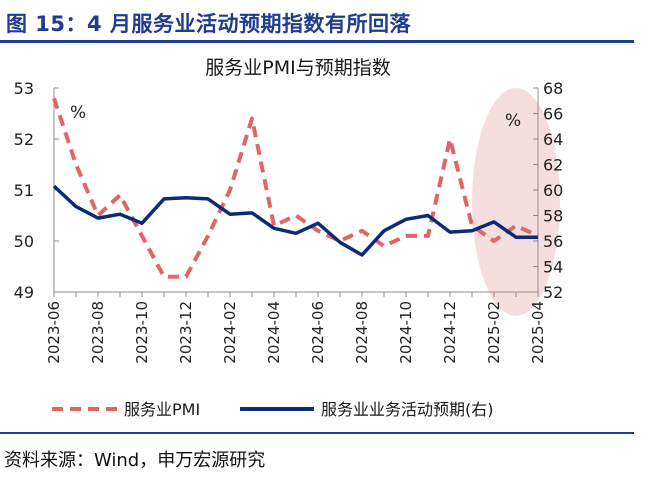 Image resolution: width=651 pixels, height=479 pixels. What do you see at coordinates (553, 139) in the screenshot?
I see `right-tick-label: 64` at bounding box center [553, 139].